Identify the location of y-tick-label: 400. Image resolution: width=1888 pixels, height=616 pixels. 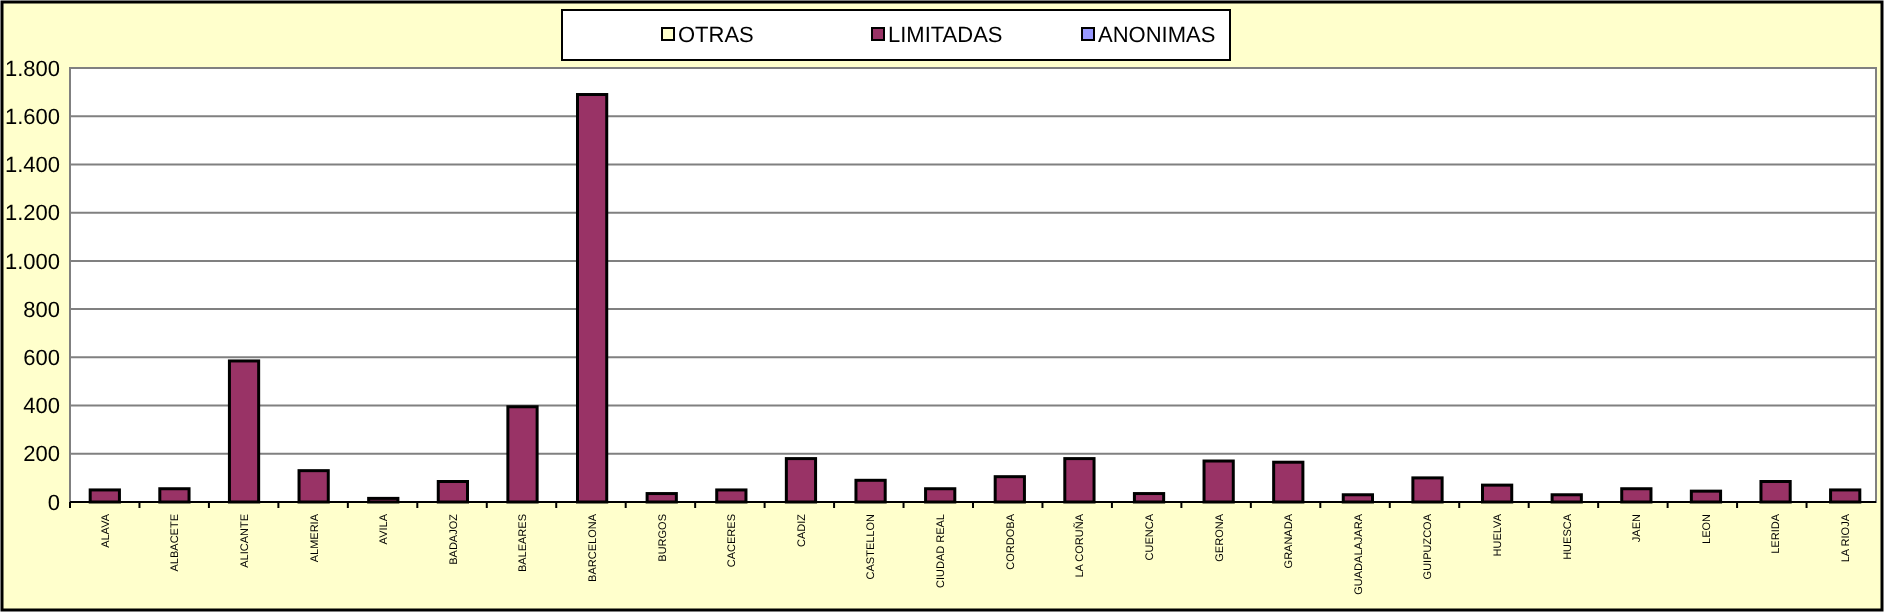
(41, 407).